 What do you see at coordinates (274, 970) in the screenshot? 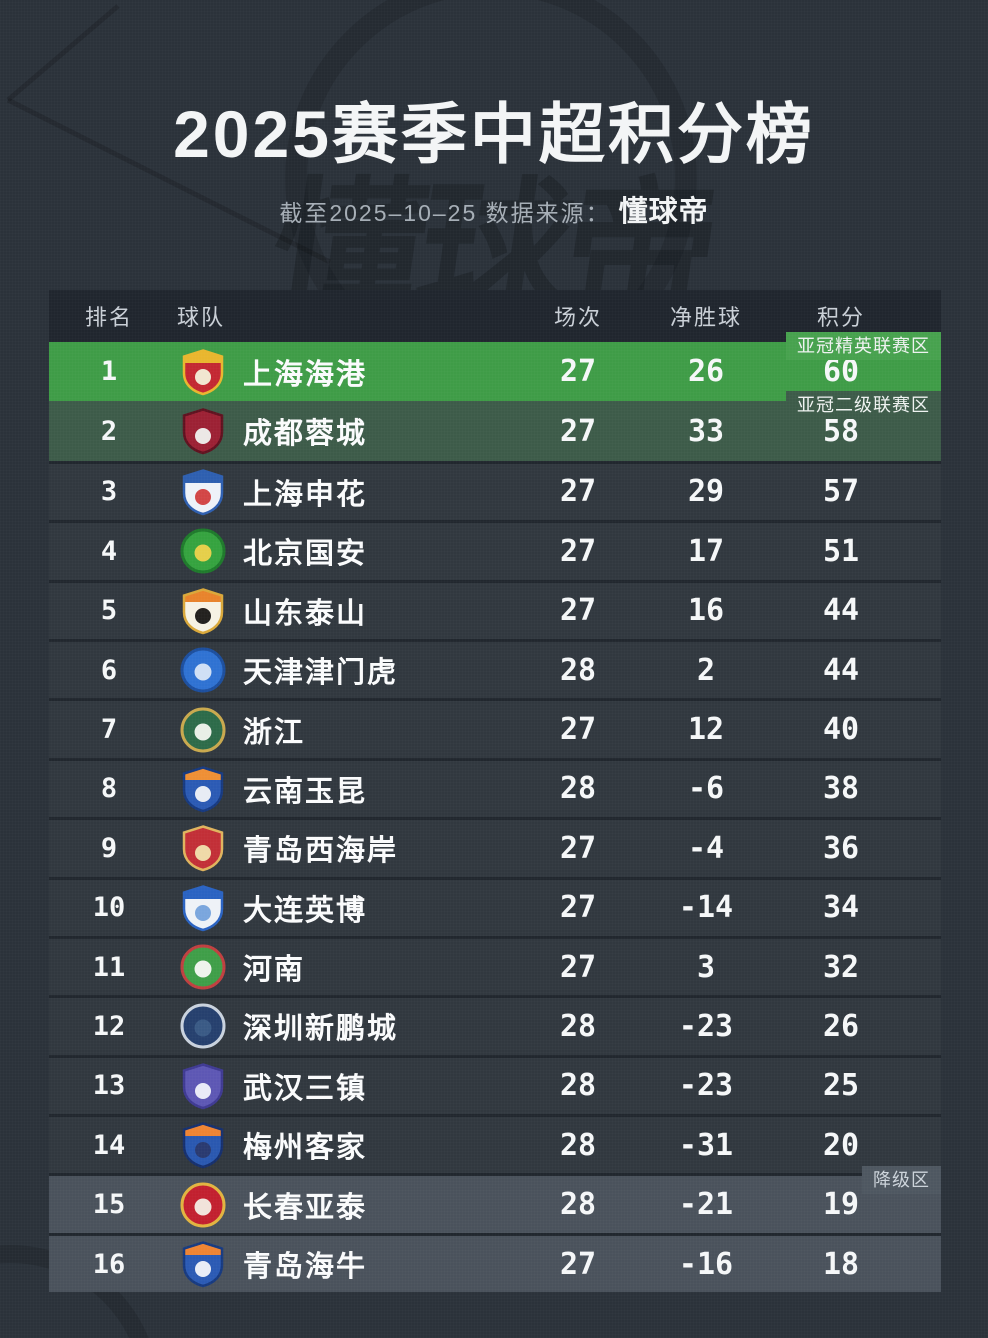
I see `team-name: 河南` at bounding box center [274, 970].